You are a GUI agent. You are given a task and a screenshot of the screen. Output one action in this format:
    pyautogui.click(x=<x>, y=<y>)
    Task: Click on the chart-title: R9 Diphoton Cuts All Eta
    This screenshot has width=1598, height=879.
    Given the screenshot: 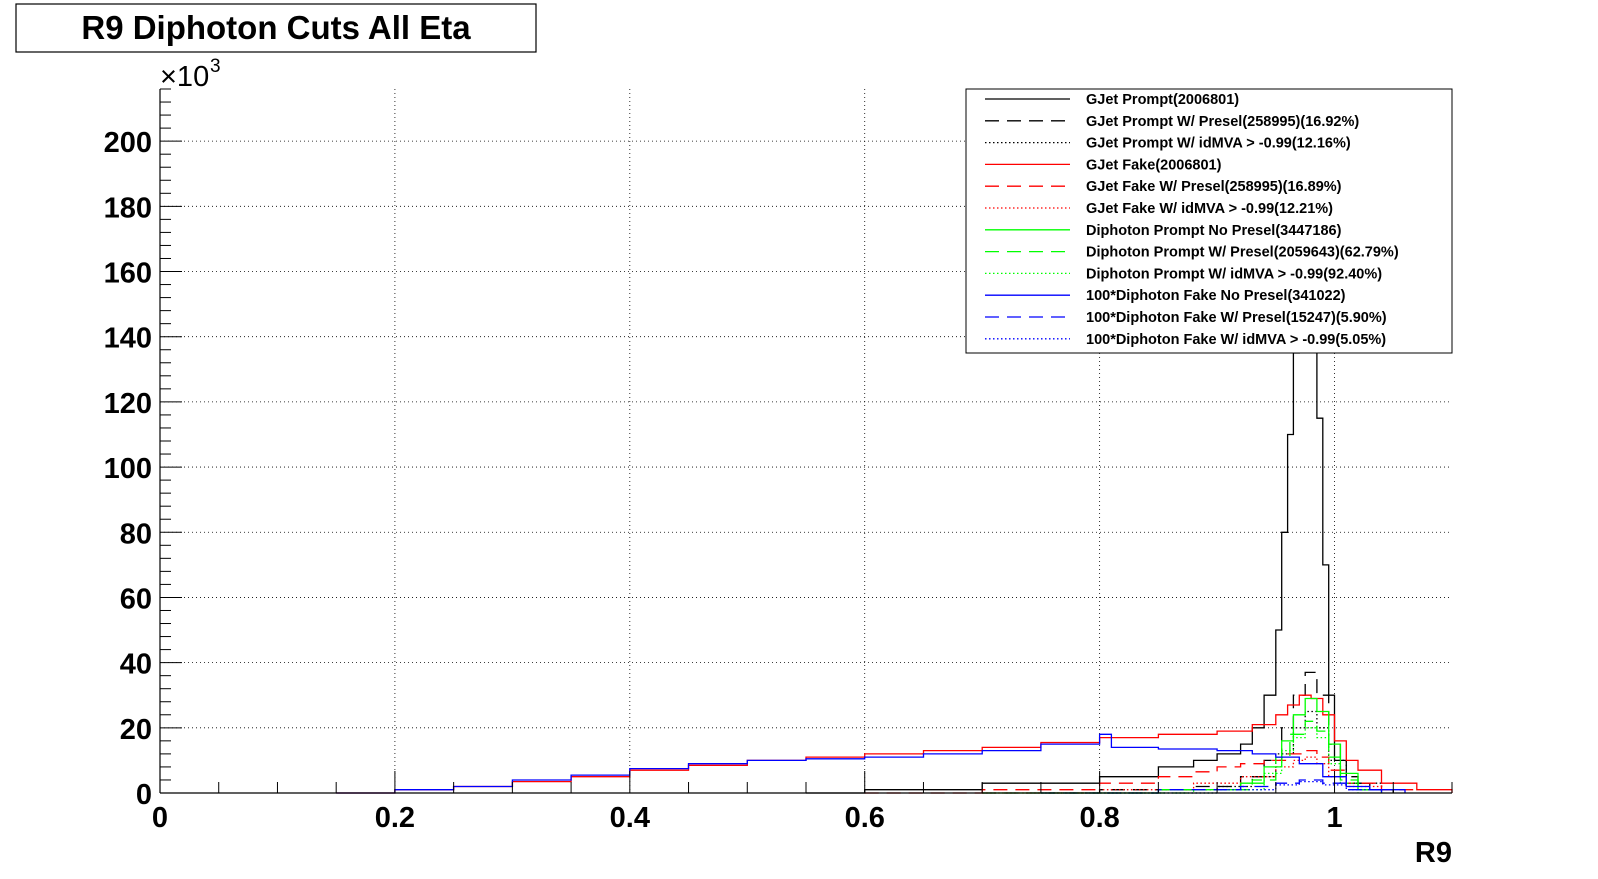 What is the action you would take?
    pyautogui.click(x=276, y=27)
    